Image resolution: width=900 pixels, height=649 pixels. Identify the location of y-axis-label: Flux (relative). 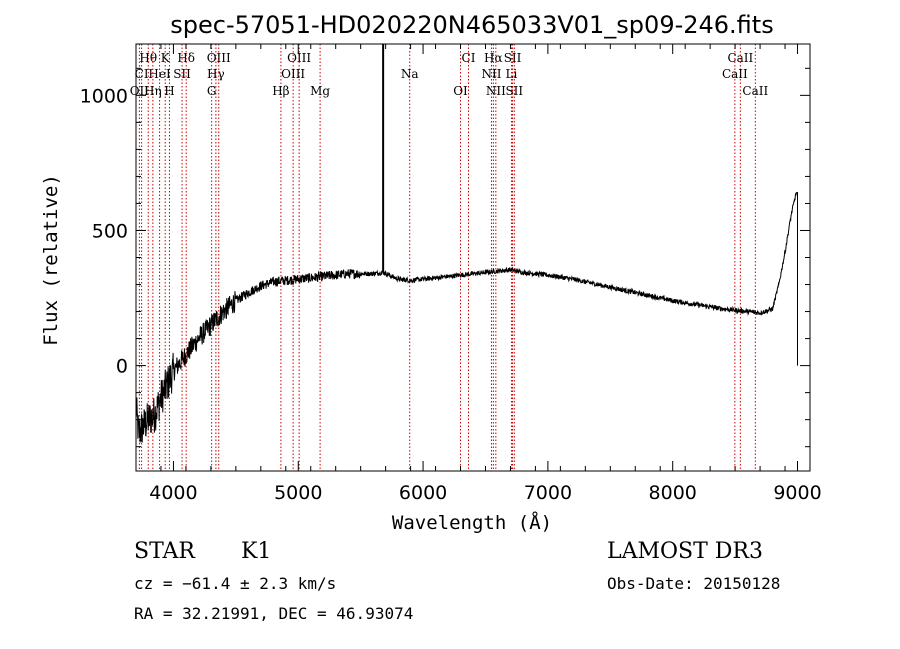
(51, 260).